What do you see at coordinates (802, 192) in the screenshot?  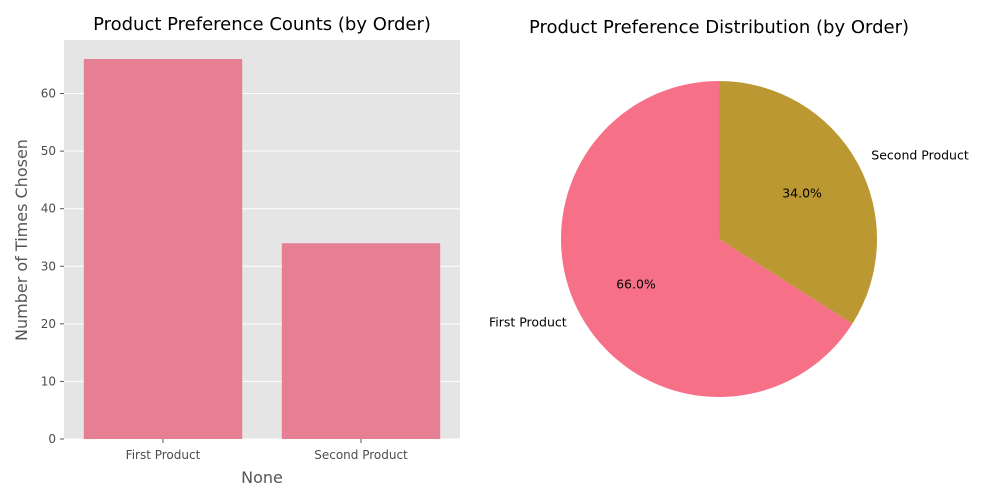 I see `pie-percent-second-product: 34.0%` at bounding box center [802, 192].